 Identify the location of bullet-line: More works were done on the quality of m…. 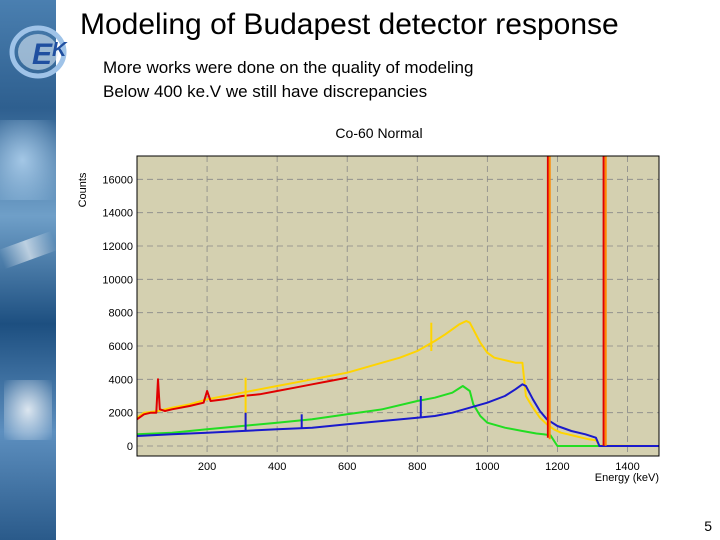
(288, 67).